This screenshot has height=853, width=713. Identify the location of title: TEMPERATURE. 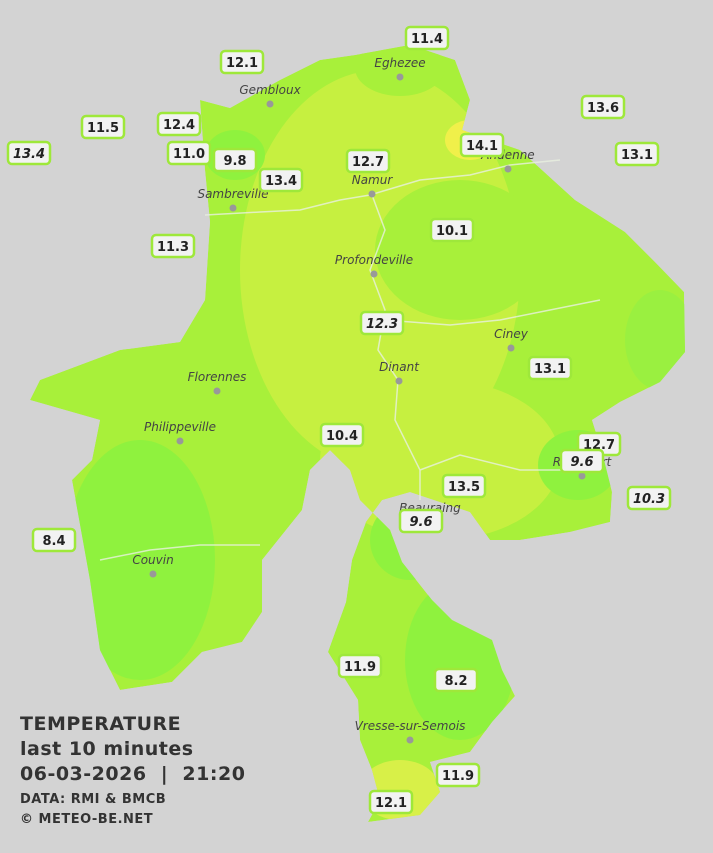
(100, 724).